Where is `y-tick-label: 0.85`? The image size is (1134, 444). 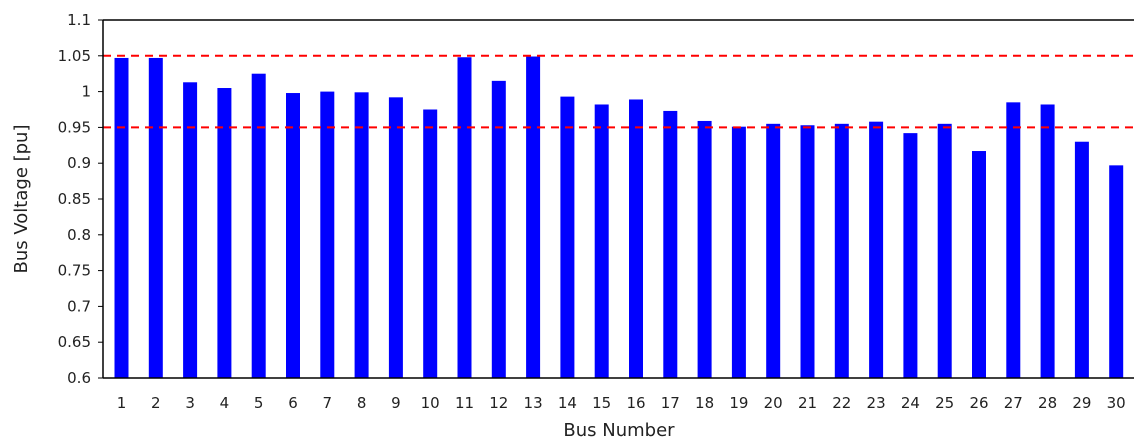 y-tick-label: 0.85 is located at coordinates (74, 199).